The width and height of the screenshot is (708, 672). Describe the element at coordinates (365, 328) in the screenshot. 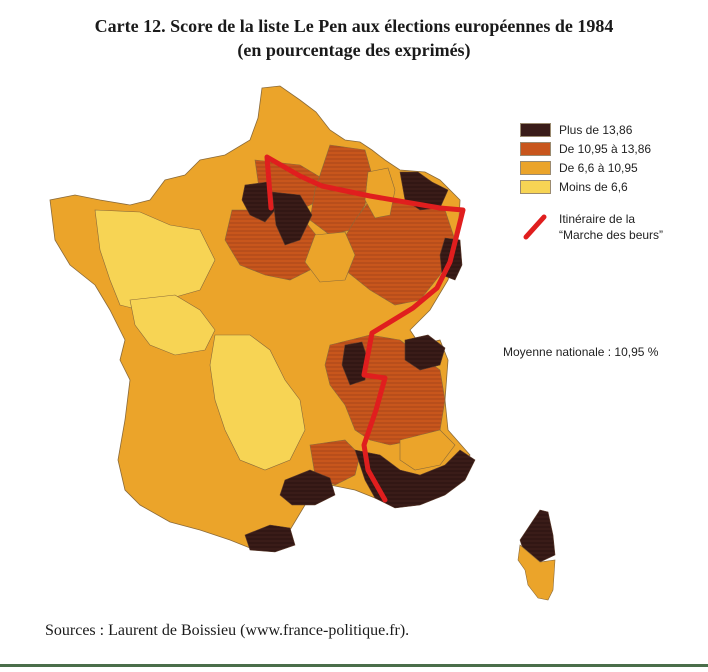

I see `marche-des-beurs-route` at that location.